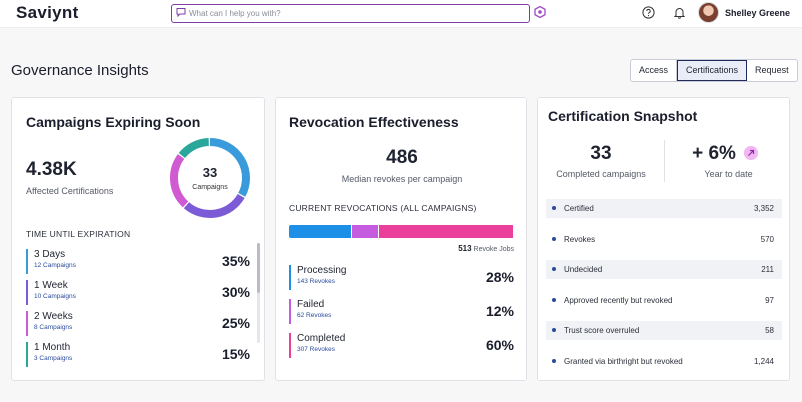 The width and height of the screenshot is (802, 402). I want to click on list-item: 3 Days 12 Campaigns, so click(51, 261).